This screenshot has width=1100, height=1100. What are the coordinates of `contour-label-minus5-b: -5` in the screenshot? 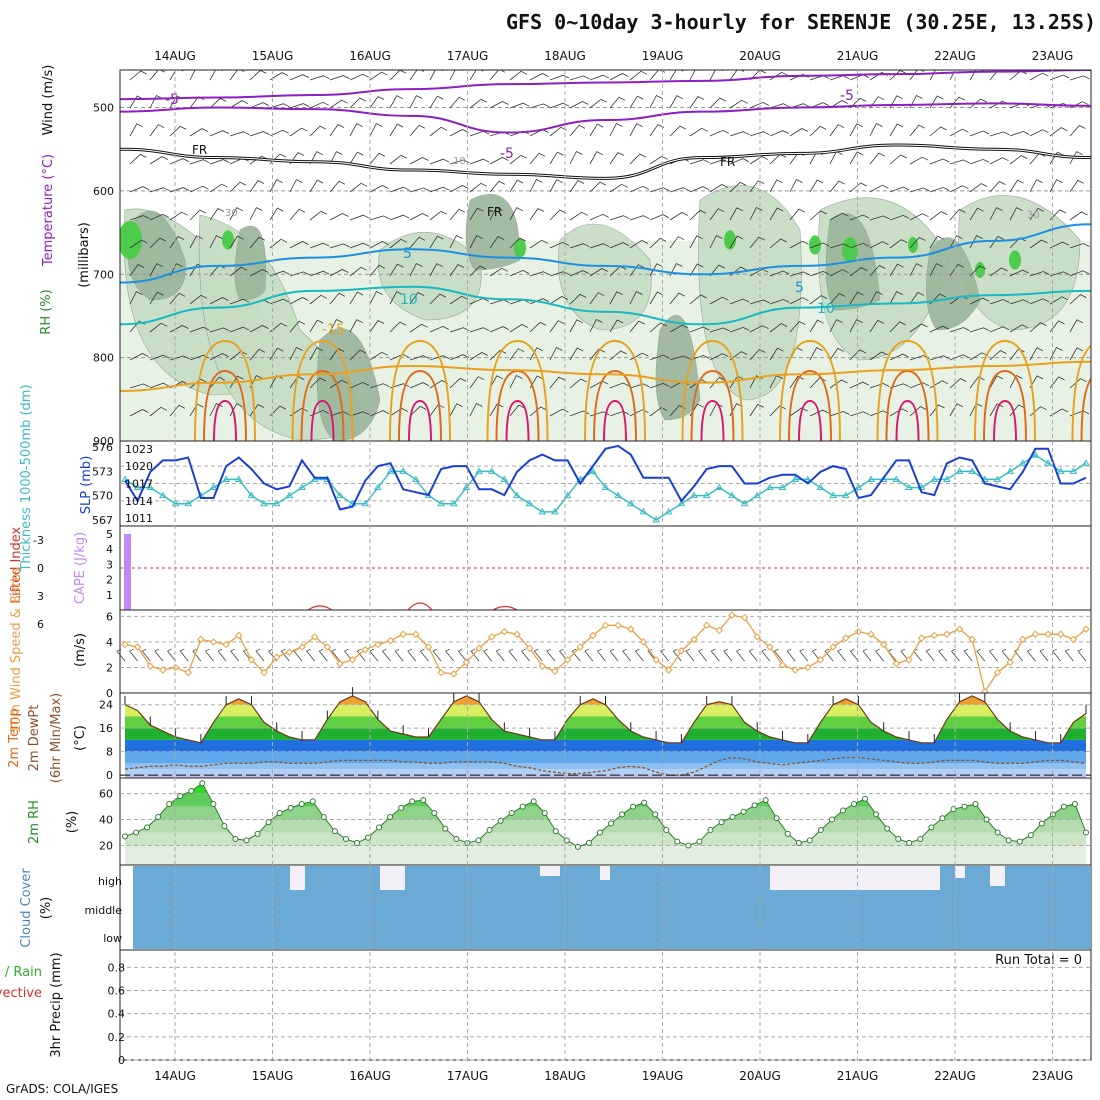 It's located at (507, 154).